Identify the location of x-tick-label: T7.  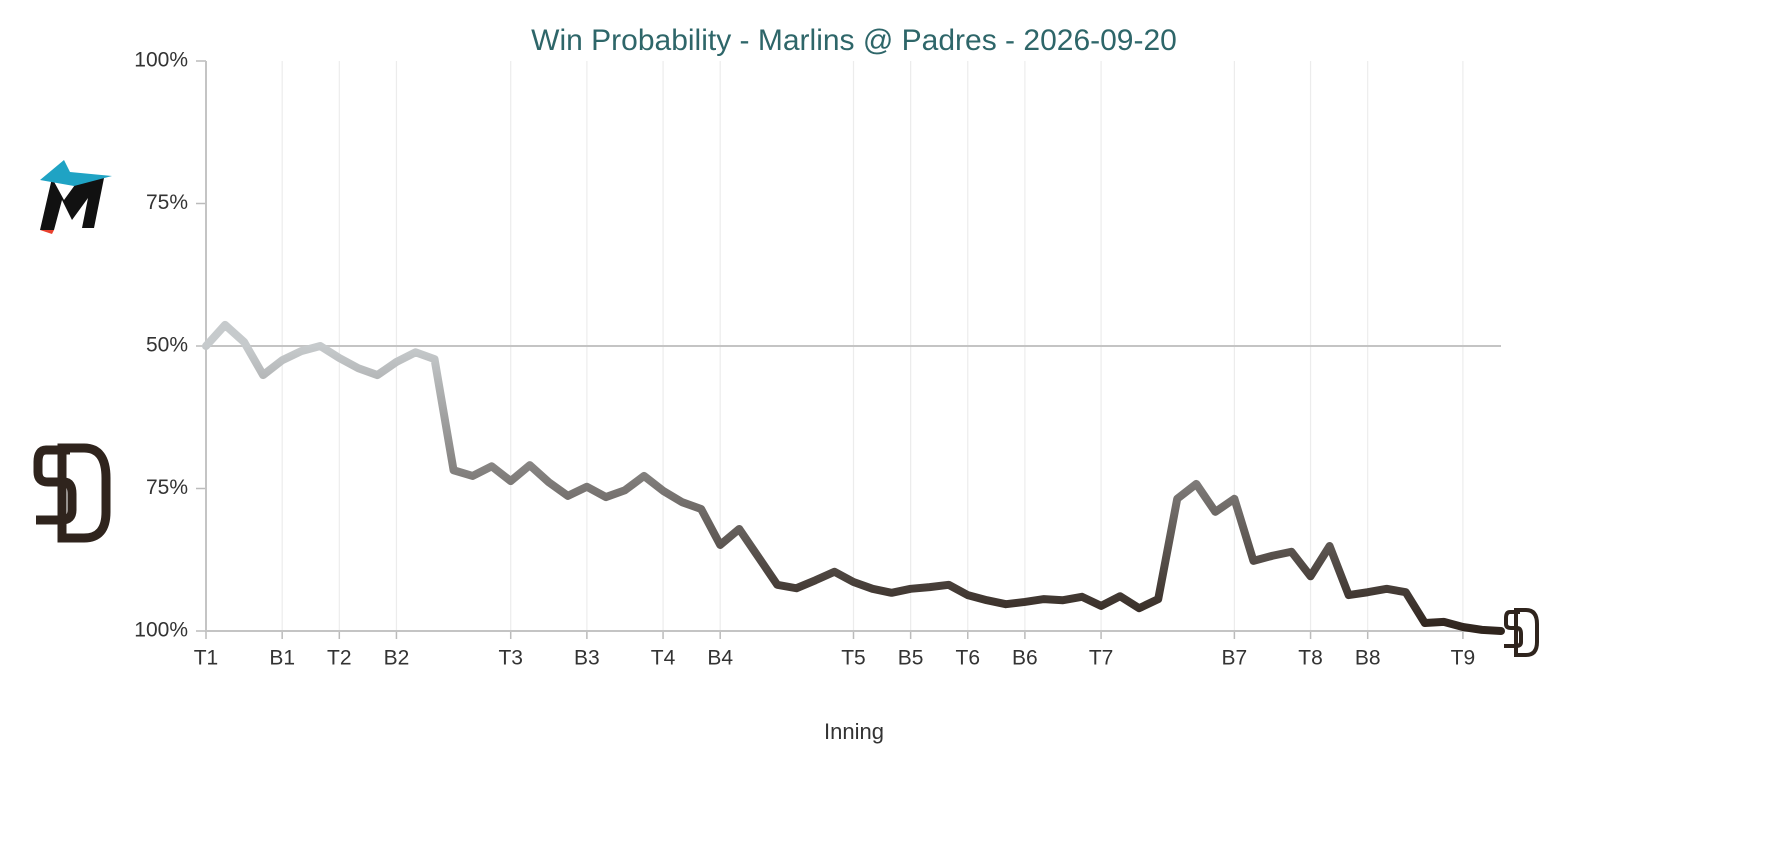
(1101, 658).